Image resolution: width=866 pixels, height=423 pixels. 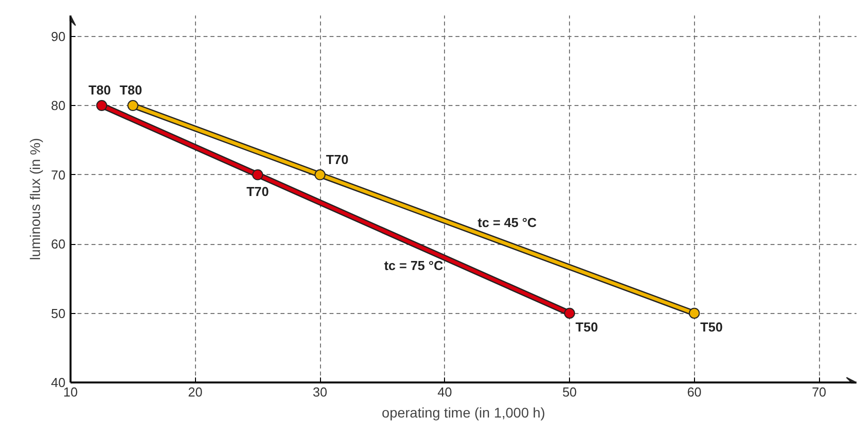 What do you see at coordinates (195, 392) in the screenshot?
I see `x-tick-label: 20` at bounding box center [195, 392].